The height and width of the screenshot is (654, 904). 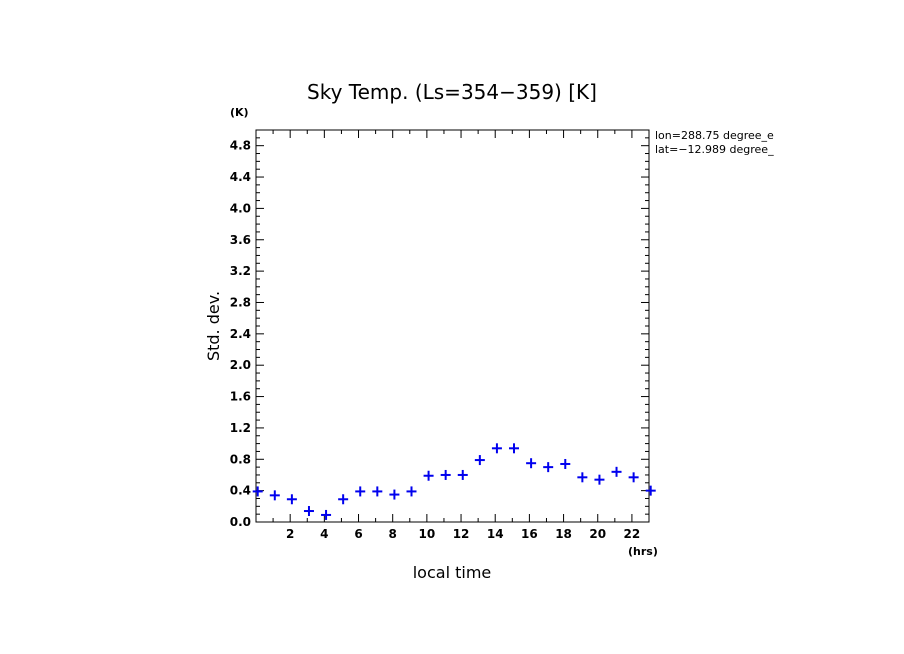 What do you see at coordinates (240, 522) in the screenshot?
I see `y-tick-label: 0.0` at bounding box center [240, 522].